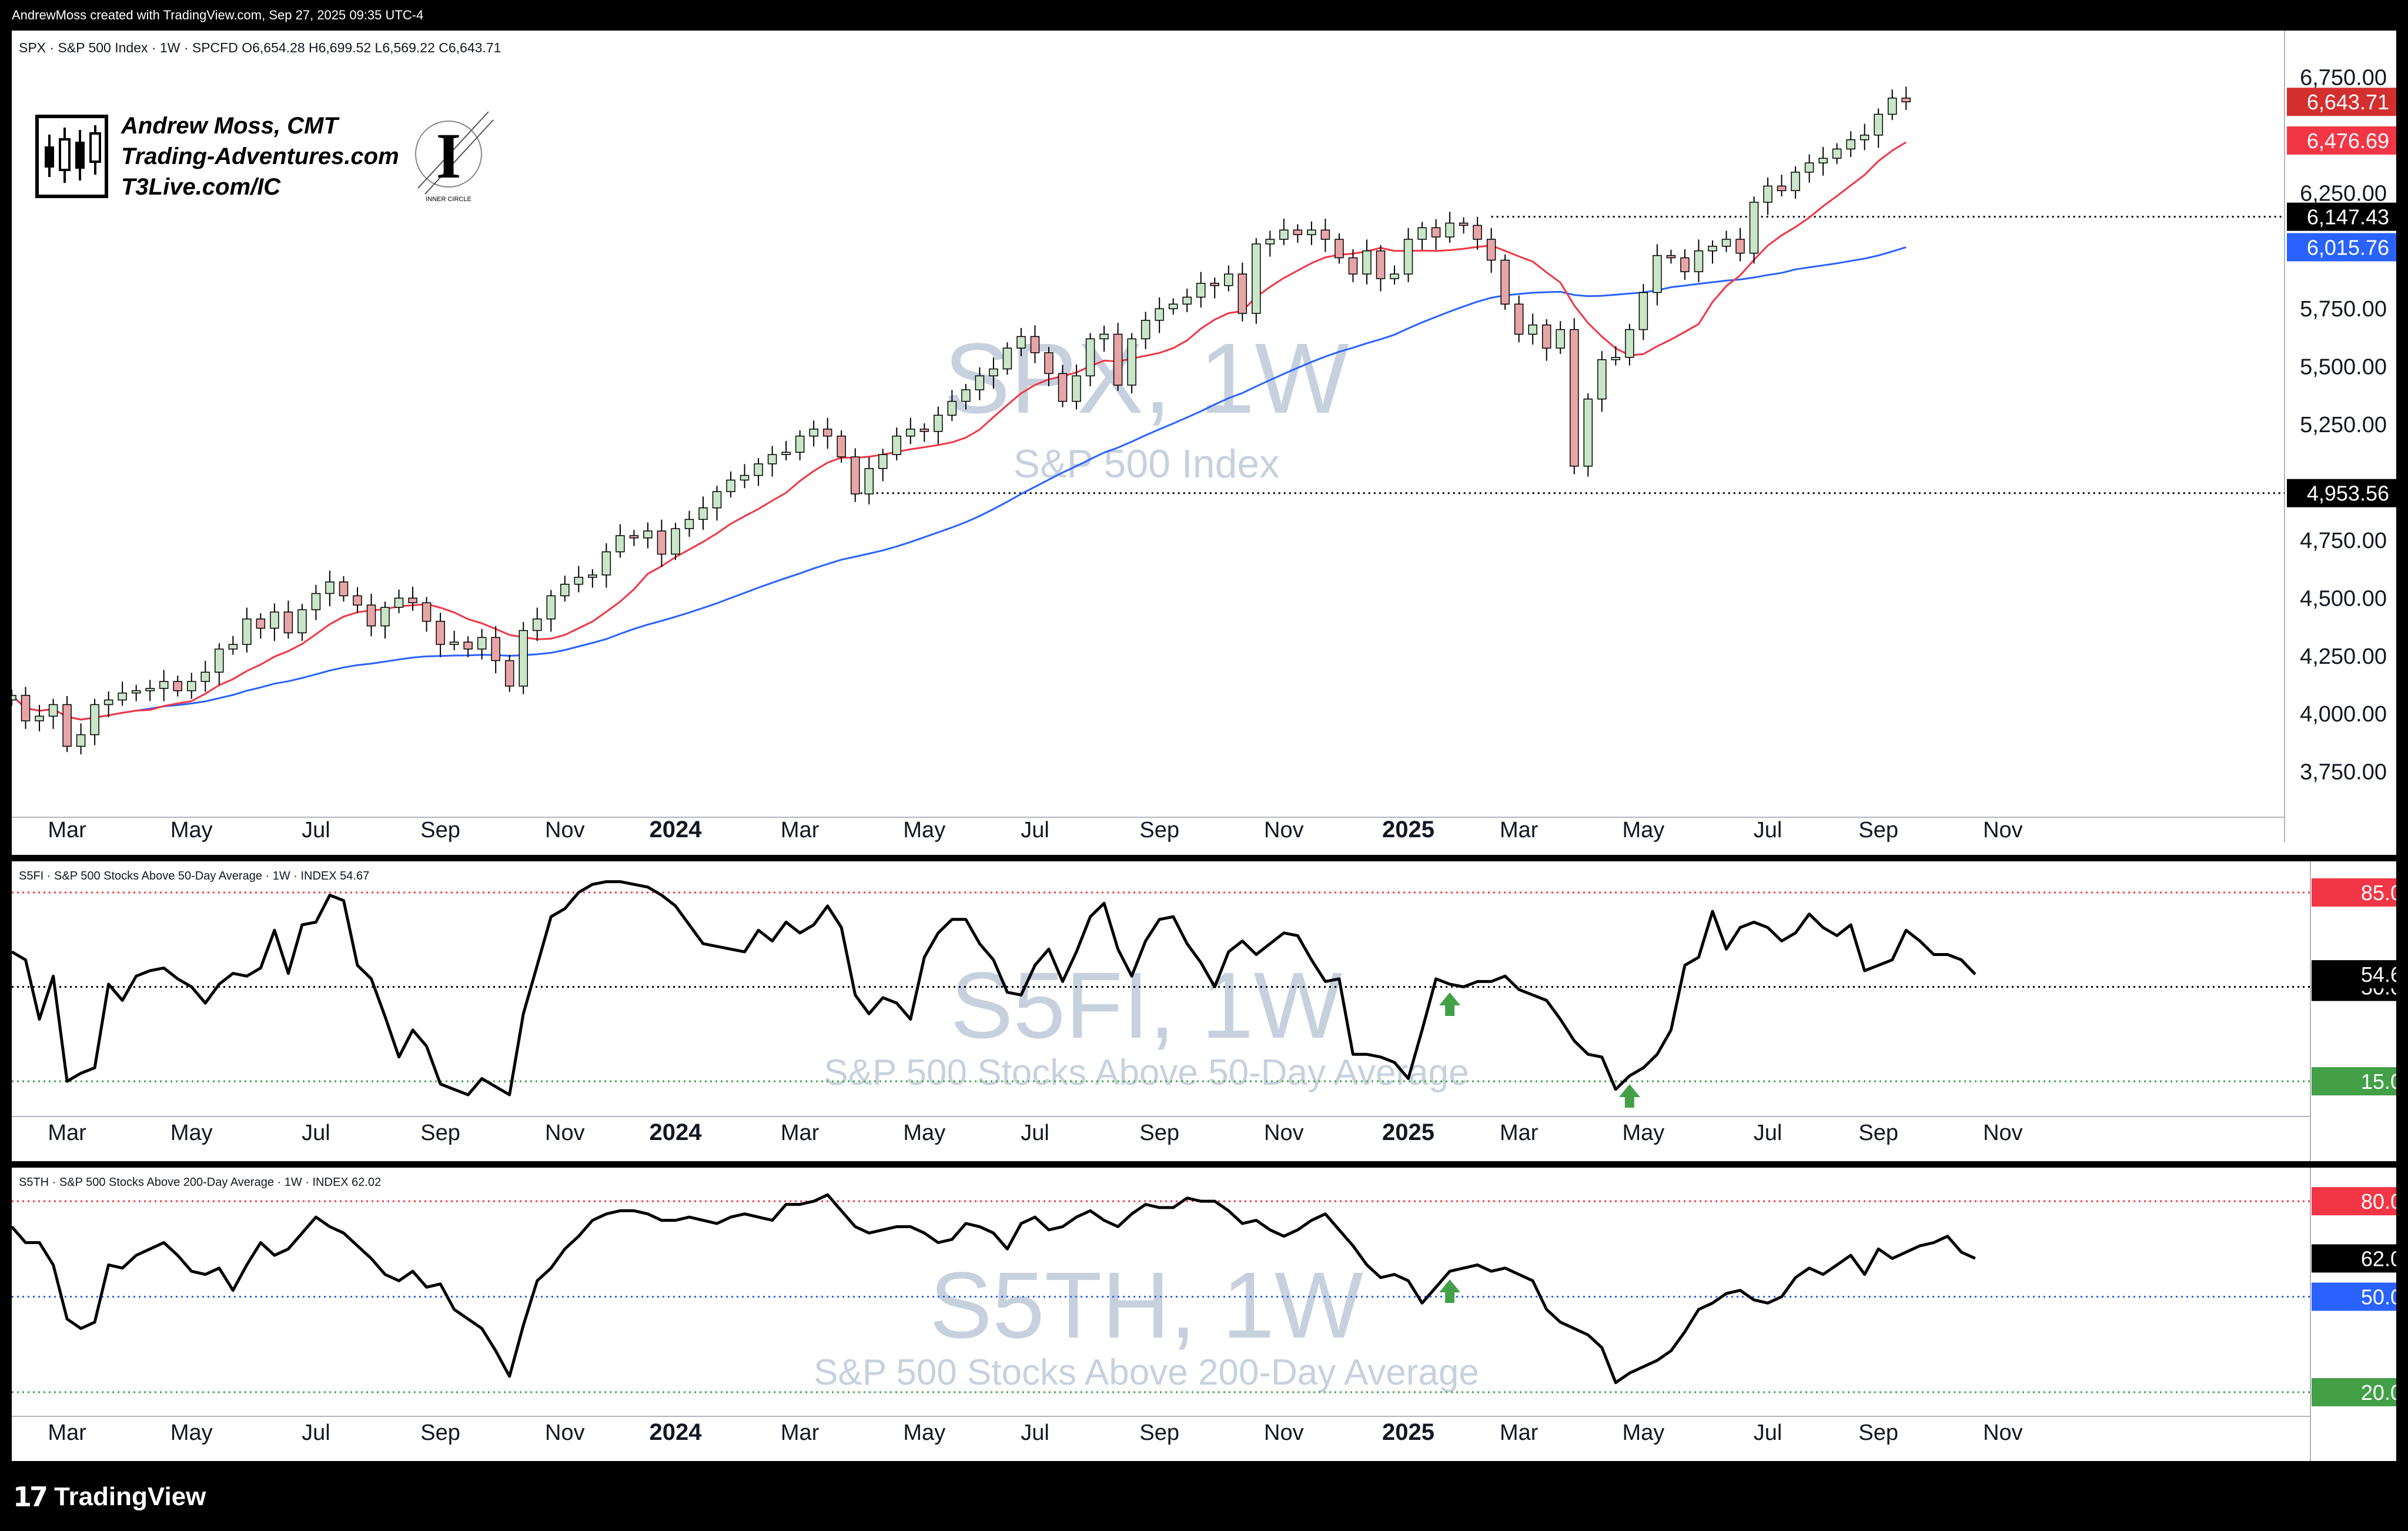 The width and height of the screenshot is (2408, 1531). What do you see at coordinates (448, 199) in the screenshot?
I see `svg-text: INNER CIRCLE` at bounding box center [448, 199].